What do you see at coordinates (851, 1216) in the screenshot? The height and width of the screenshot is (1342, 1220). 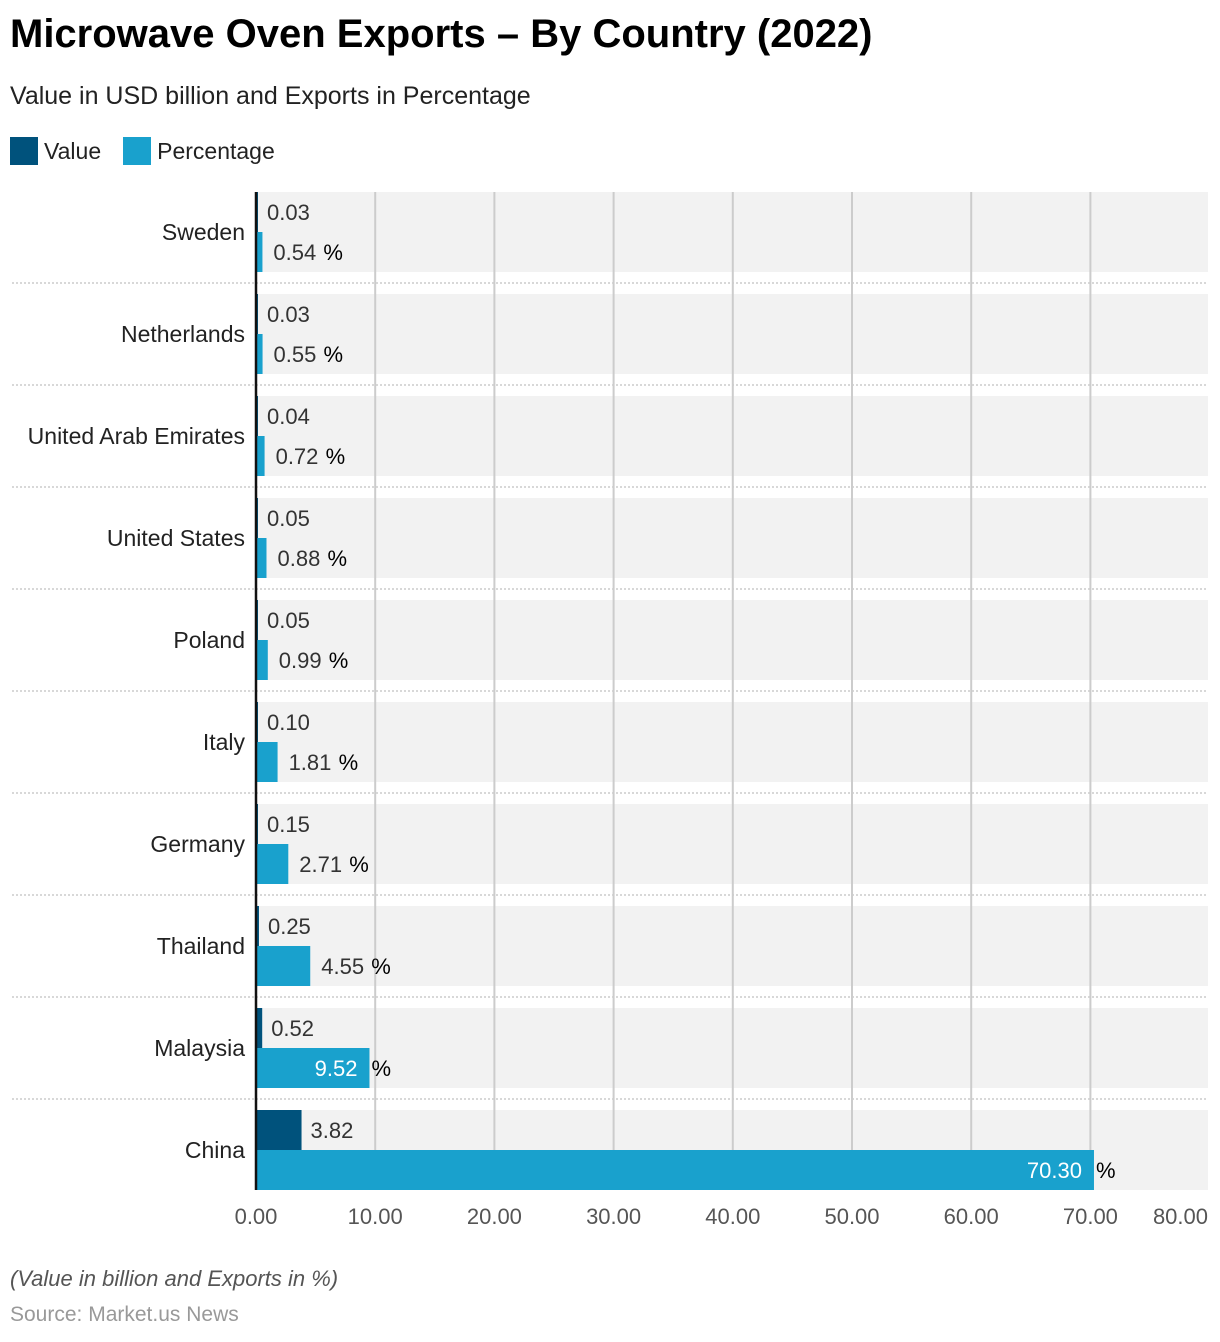 I see `x-tick-label: 50.00` at bounding box center [851, 1216].